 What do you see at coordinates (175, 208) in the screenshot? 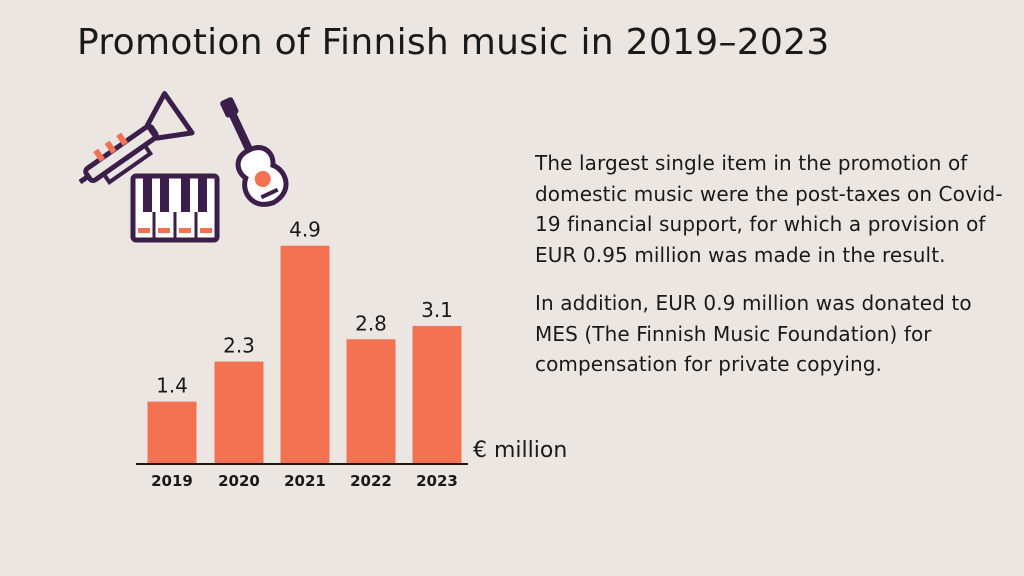
I see `piano-keyboard-icon` at bounding box center [175, 208].